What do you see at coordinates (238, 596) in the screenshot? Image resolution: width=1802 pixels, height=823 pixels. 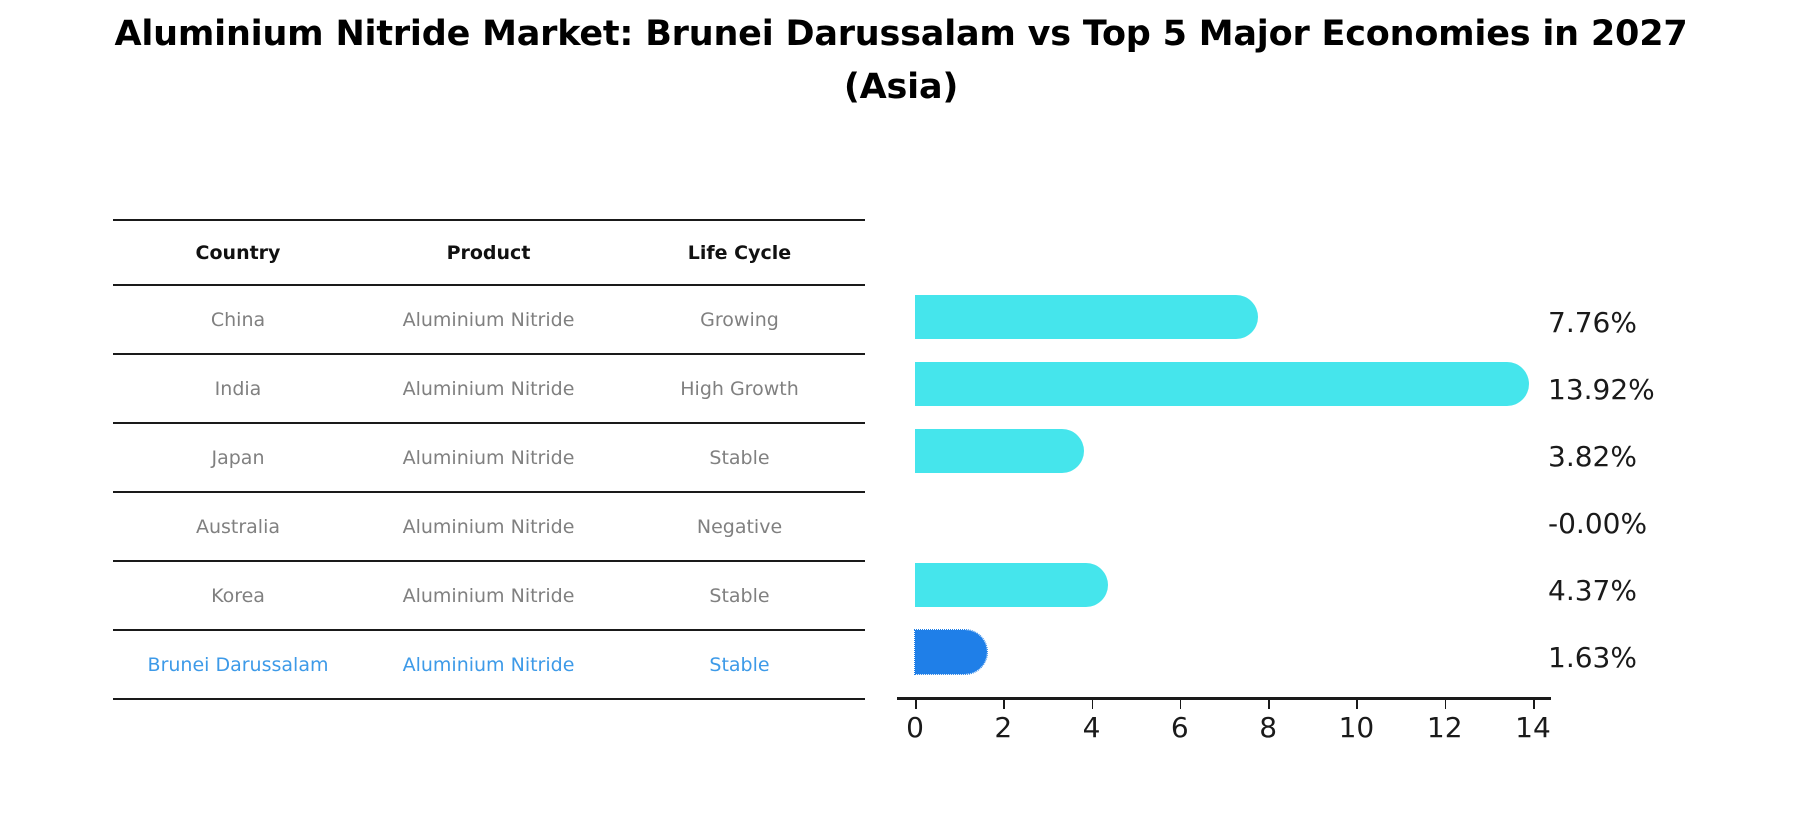 I see `cell-country: Korea` at bounding box center [238, 596].